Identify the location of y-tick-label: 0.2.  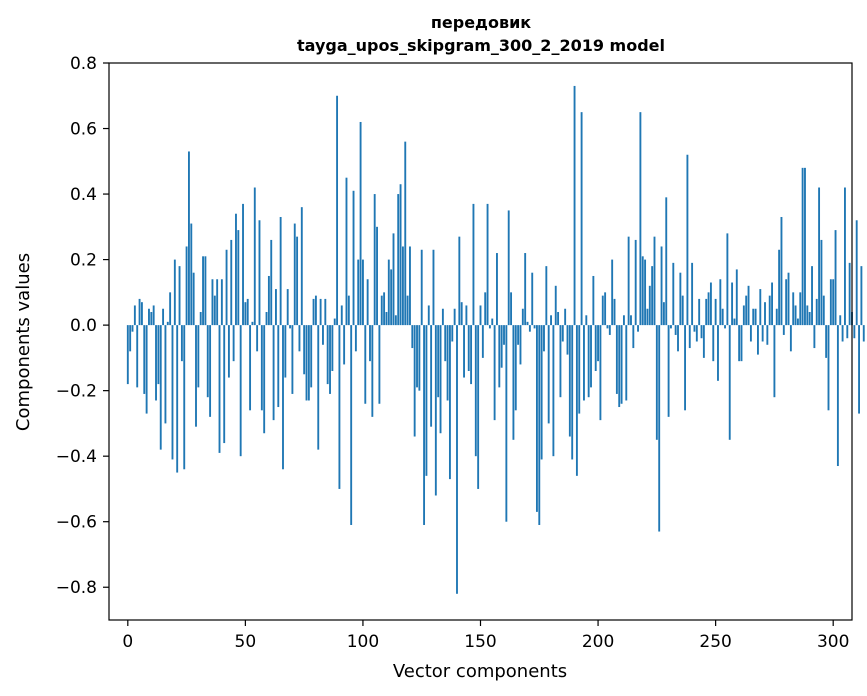
(83, 261).